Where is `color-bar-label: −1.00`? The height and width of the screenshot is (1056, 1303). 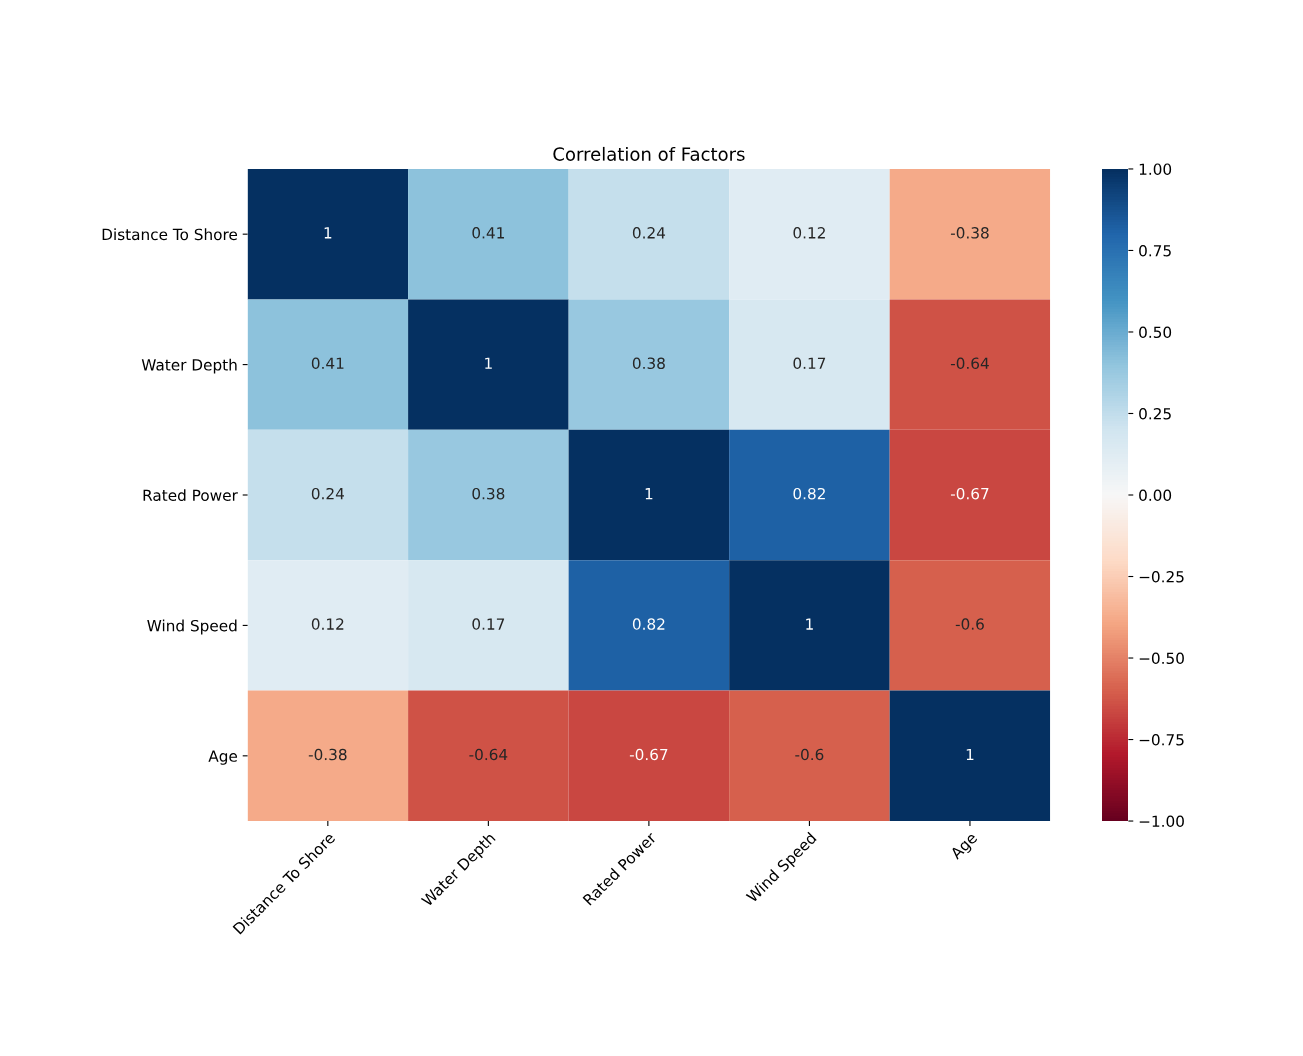 color-bar-label: −1.00 is located at coordinates (1161, 821).